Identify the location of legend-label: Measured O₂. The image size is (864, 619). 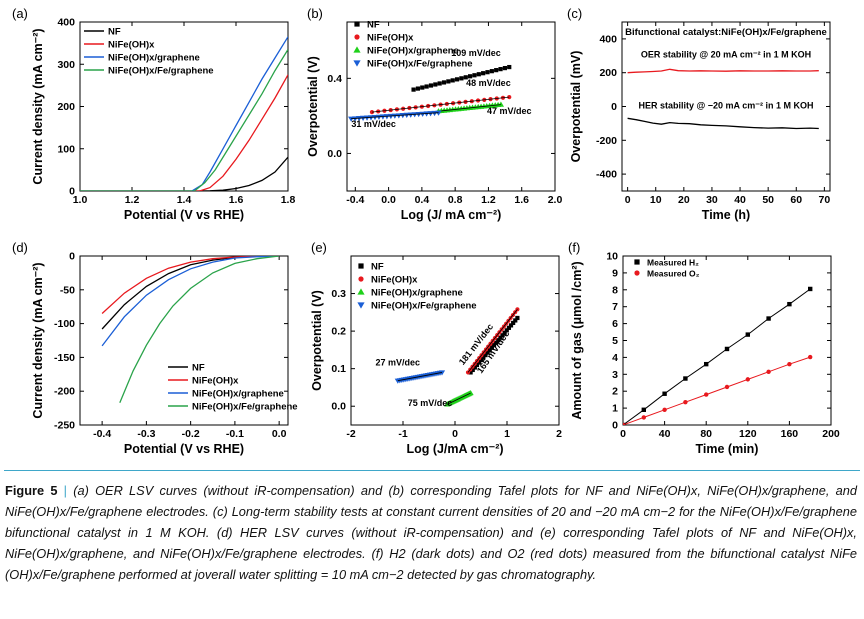
(673, 274).